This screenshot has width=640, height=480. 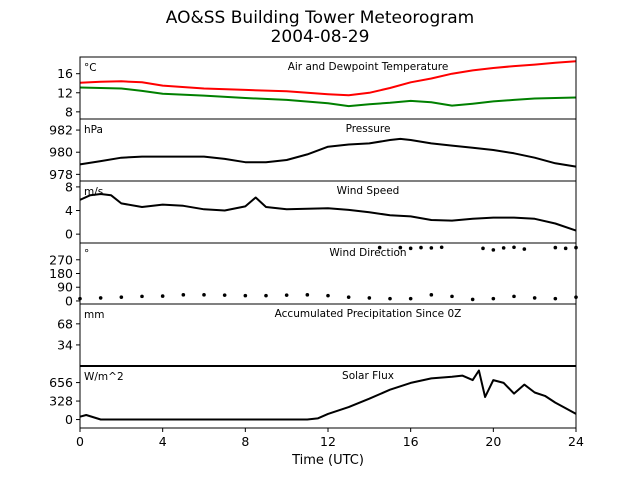 What do you see at coordinates (90, 68) in the screenshot?
I see `panel-unit: °C` at bounding box center [90, 68].